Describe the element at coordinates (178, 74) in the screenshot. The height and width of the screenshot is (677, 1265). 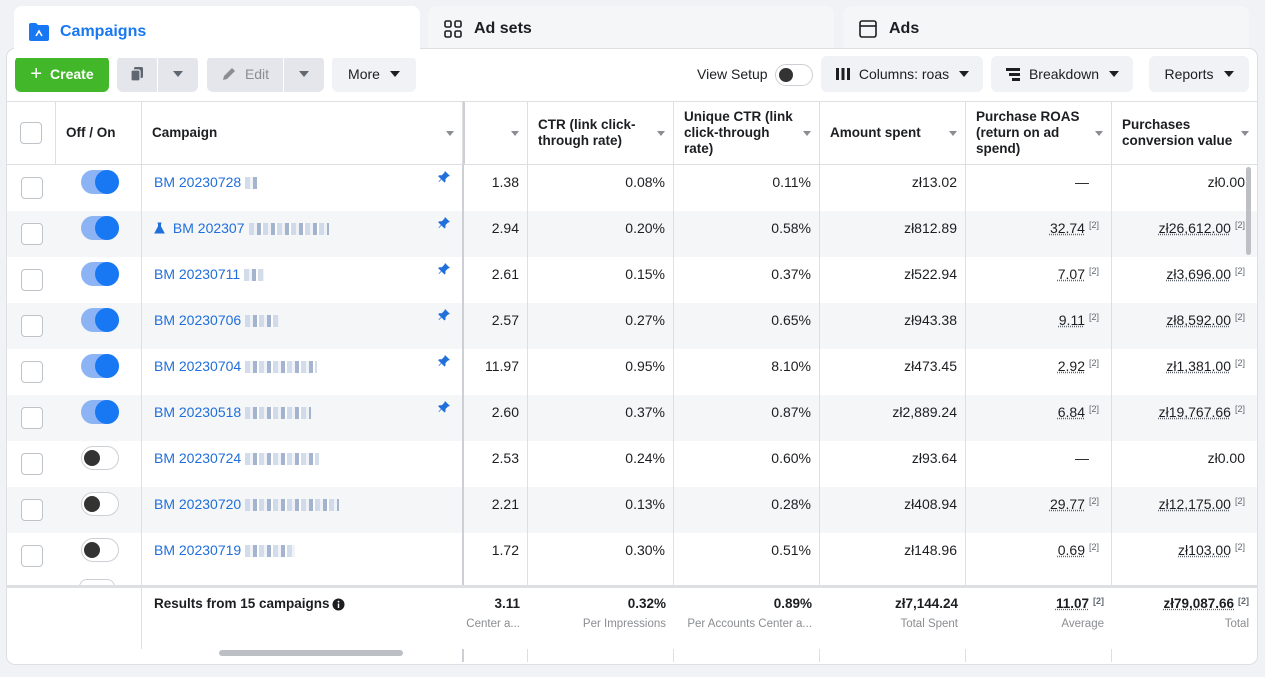
I see `duplicate-dropdown-button` at that location.